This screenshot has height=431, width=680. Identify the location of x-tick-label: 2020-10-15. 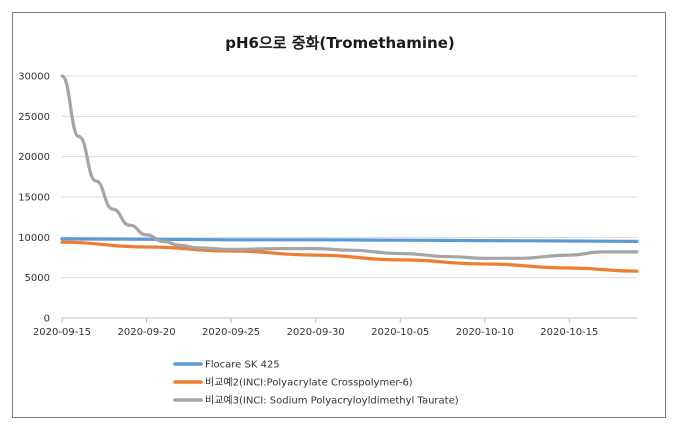
(569, 332).